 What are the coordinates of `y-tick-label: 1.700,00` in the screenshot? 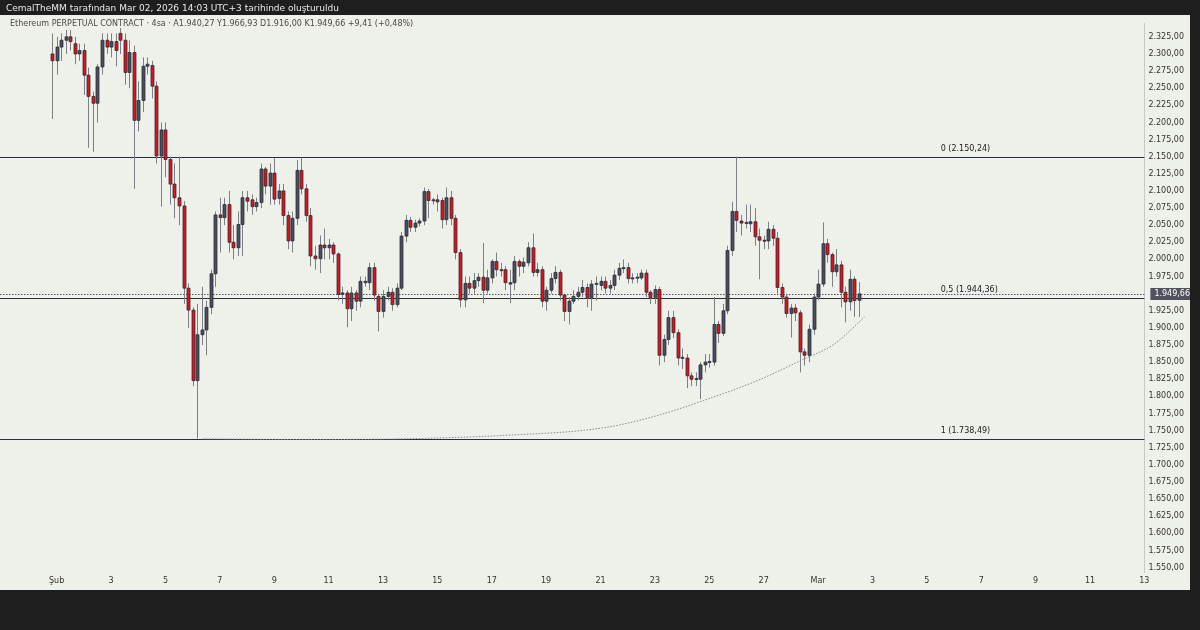 It's located at (1166, 464).